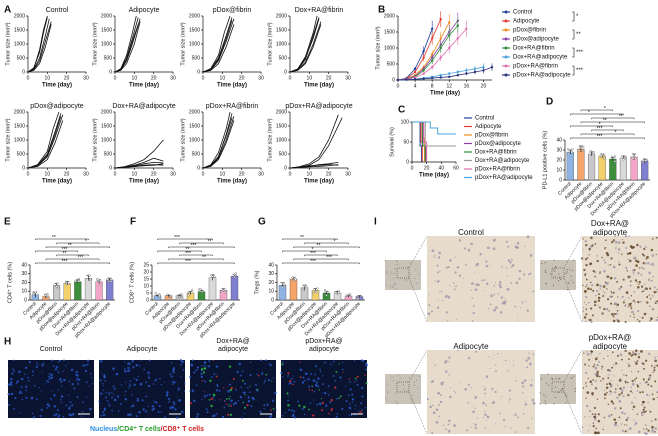  Describe the element at coordinates (51, 389) in the screenshot. I see `fluorescence-image` at that location.